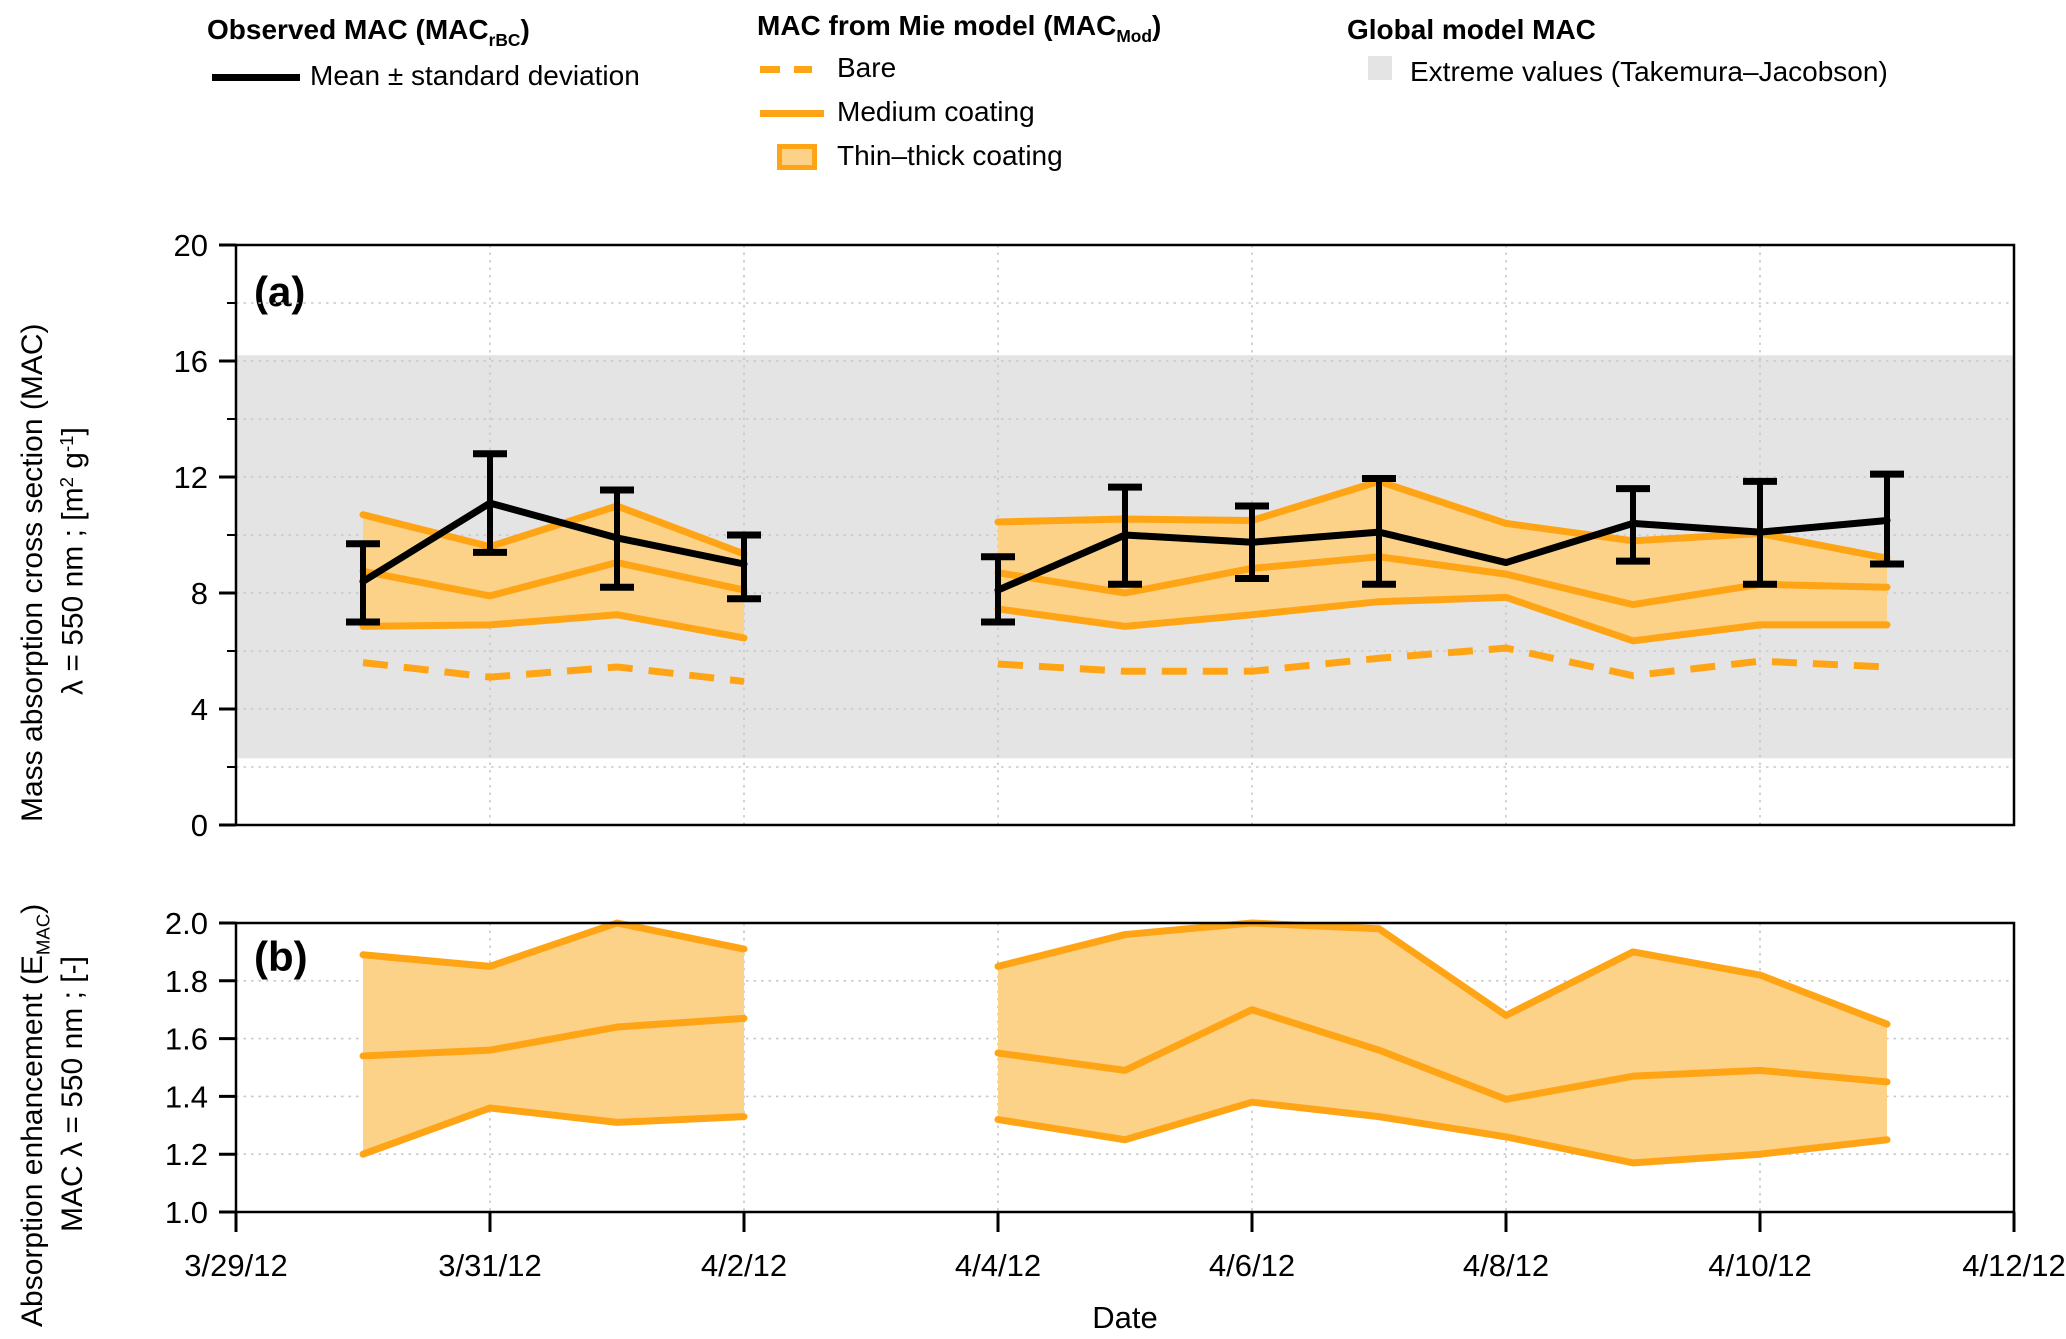 Image resolution: width=2066 pixels, height=1339 pixels. I want to click on x-tick-label: 4/12/12, so click(2013, 1265).